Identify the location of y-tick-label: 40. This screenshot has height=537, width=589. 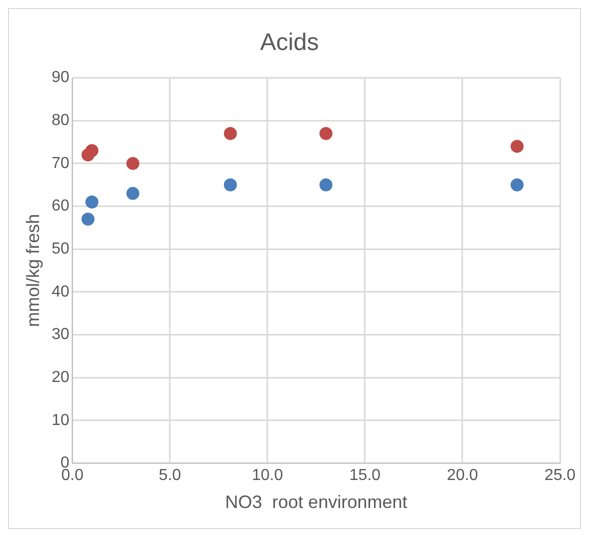
(61, 291).